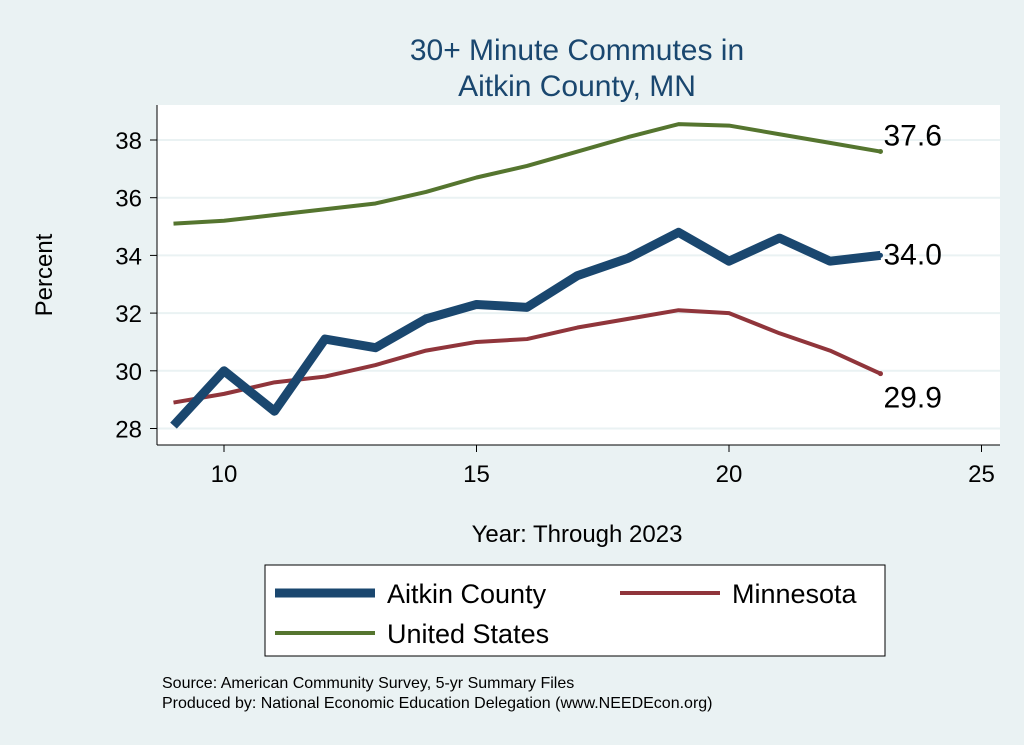 This screenshot has height=745, width=1024. Describe the element at coordinates (468, 634) in the screenshot. I see `legend-label-united-states: United States` at that location.